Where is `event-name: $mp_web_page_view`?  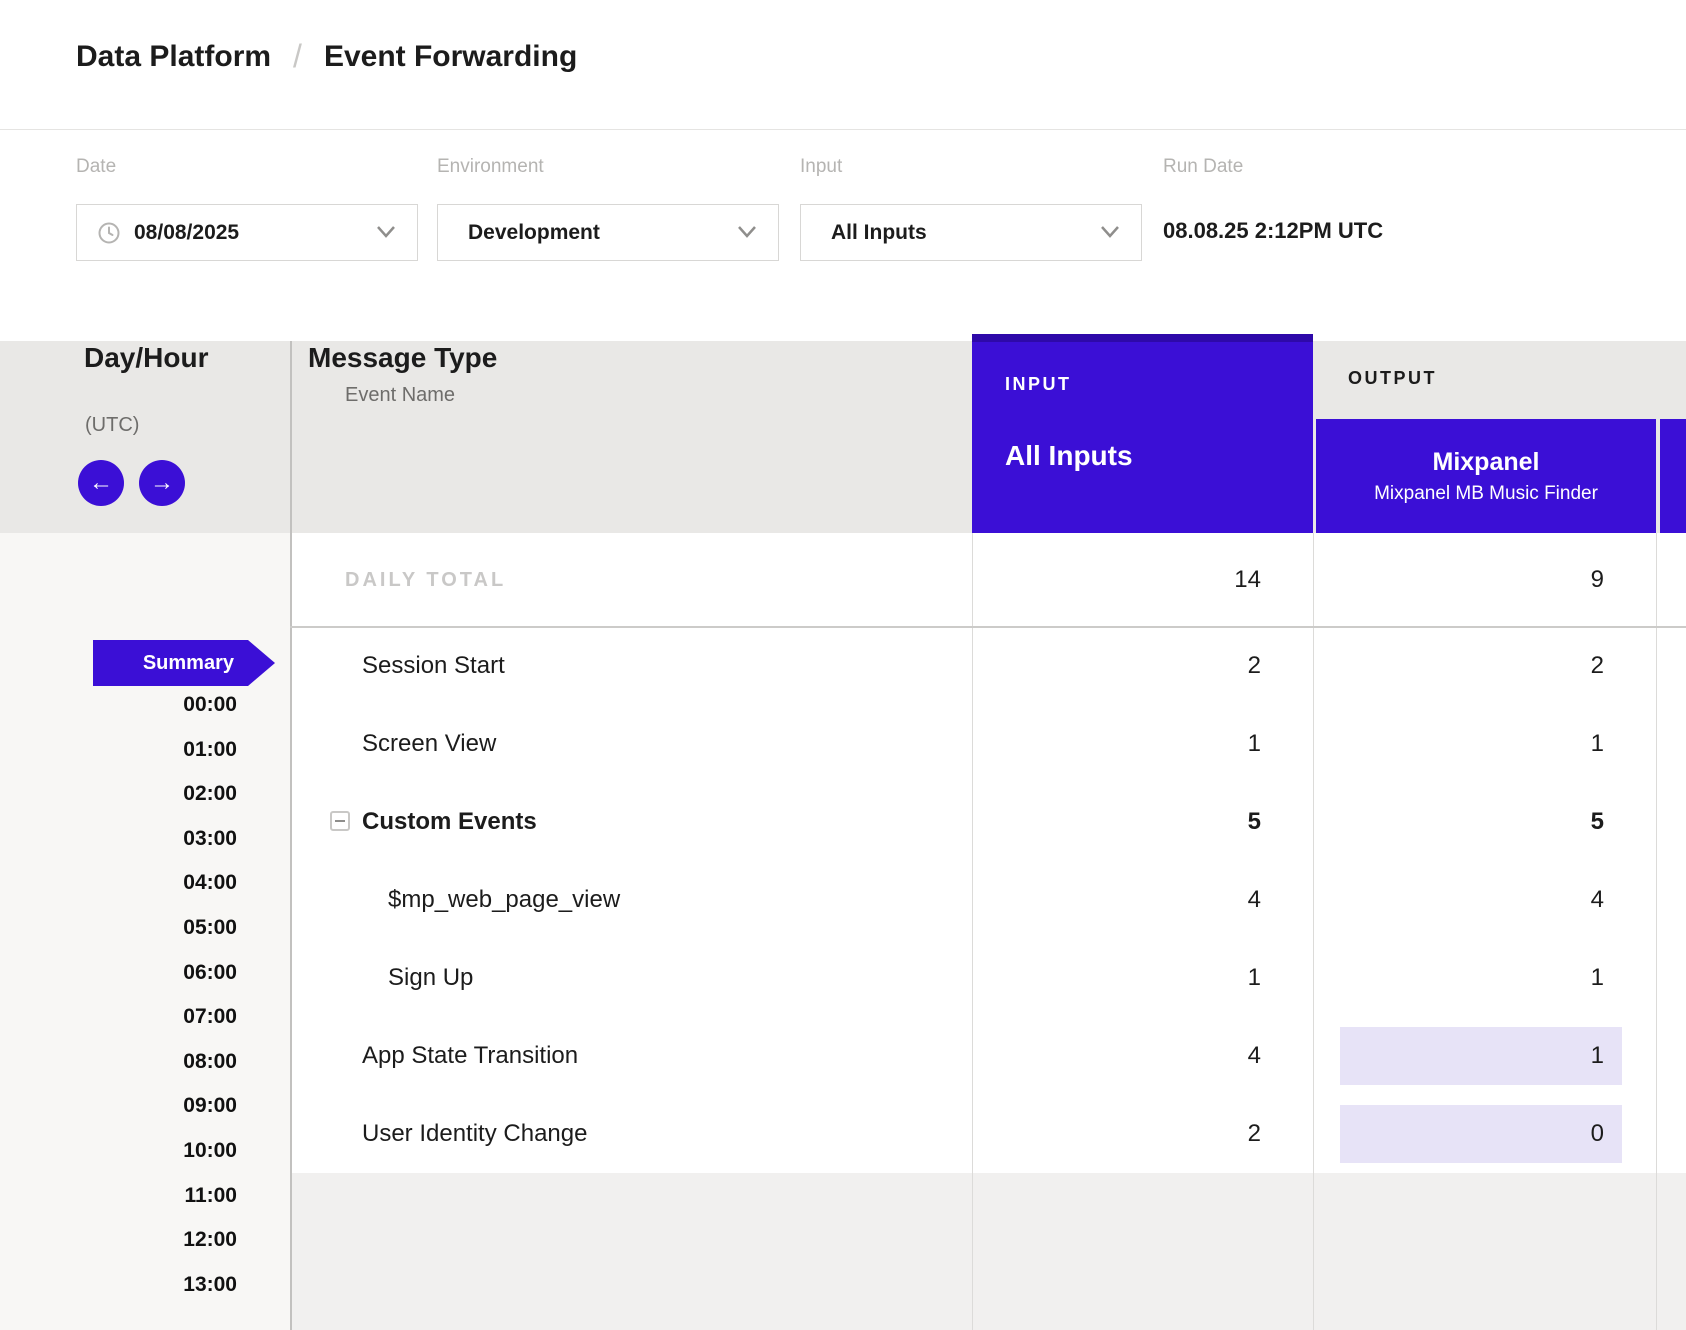 event-name: $mp_web_page_view is located at coordinates (504, 899).